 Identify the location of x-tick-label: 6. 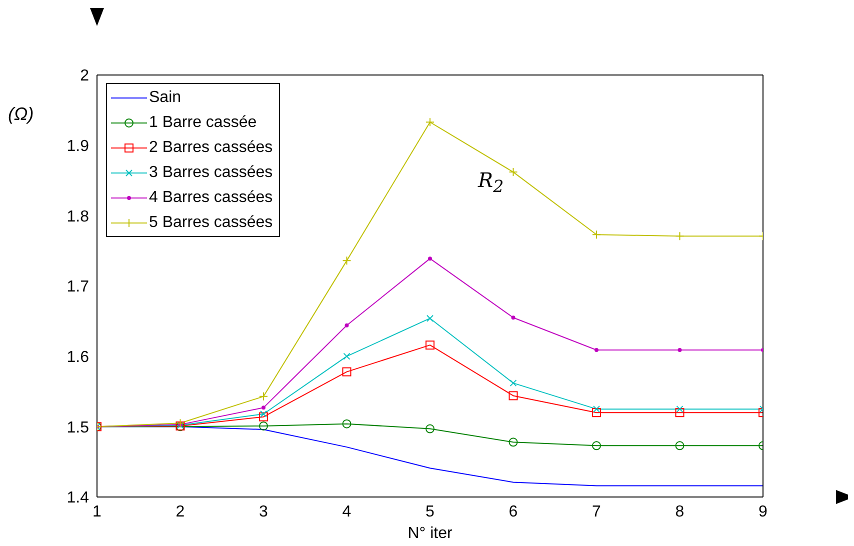
(513, 511).